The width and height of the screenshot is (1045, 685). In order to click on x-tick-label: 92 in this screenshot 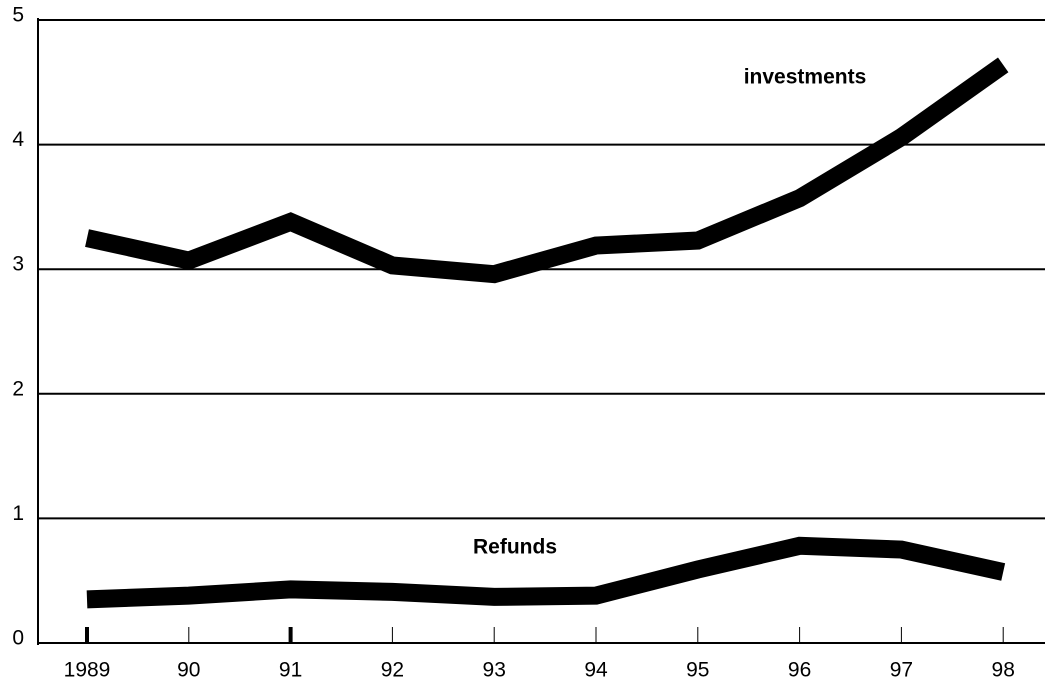, I will do `click(392, 670)`.